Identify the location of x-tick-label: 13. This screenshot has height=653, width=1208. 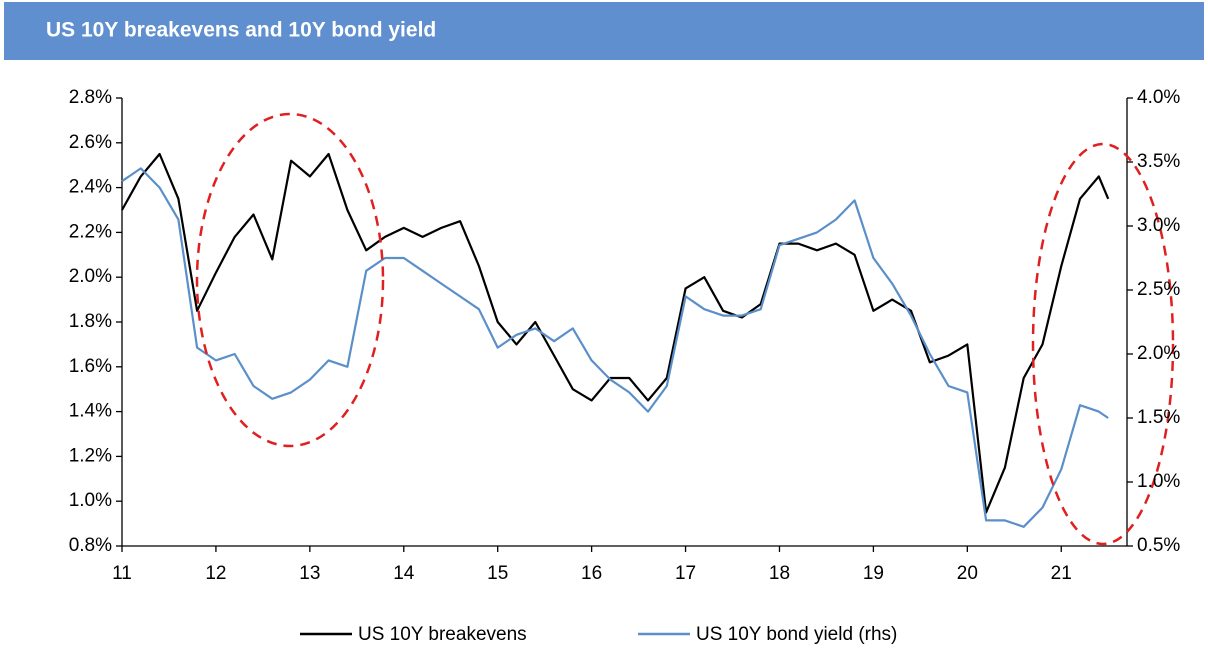
(309, 573).